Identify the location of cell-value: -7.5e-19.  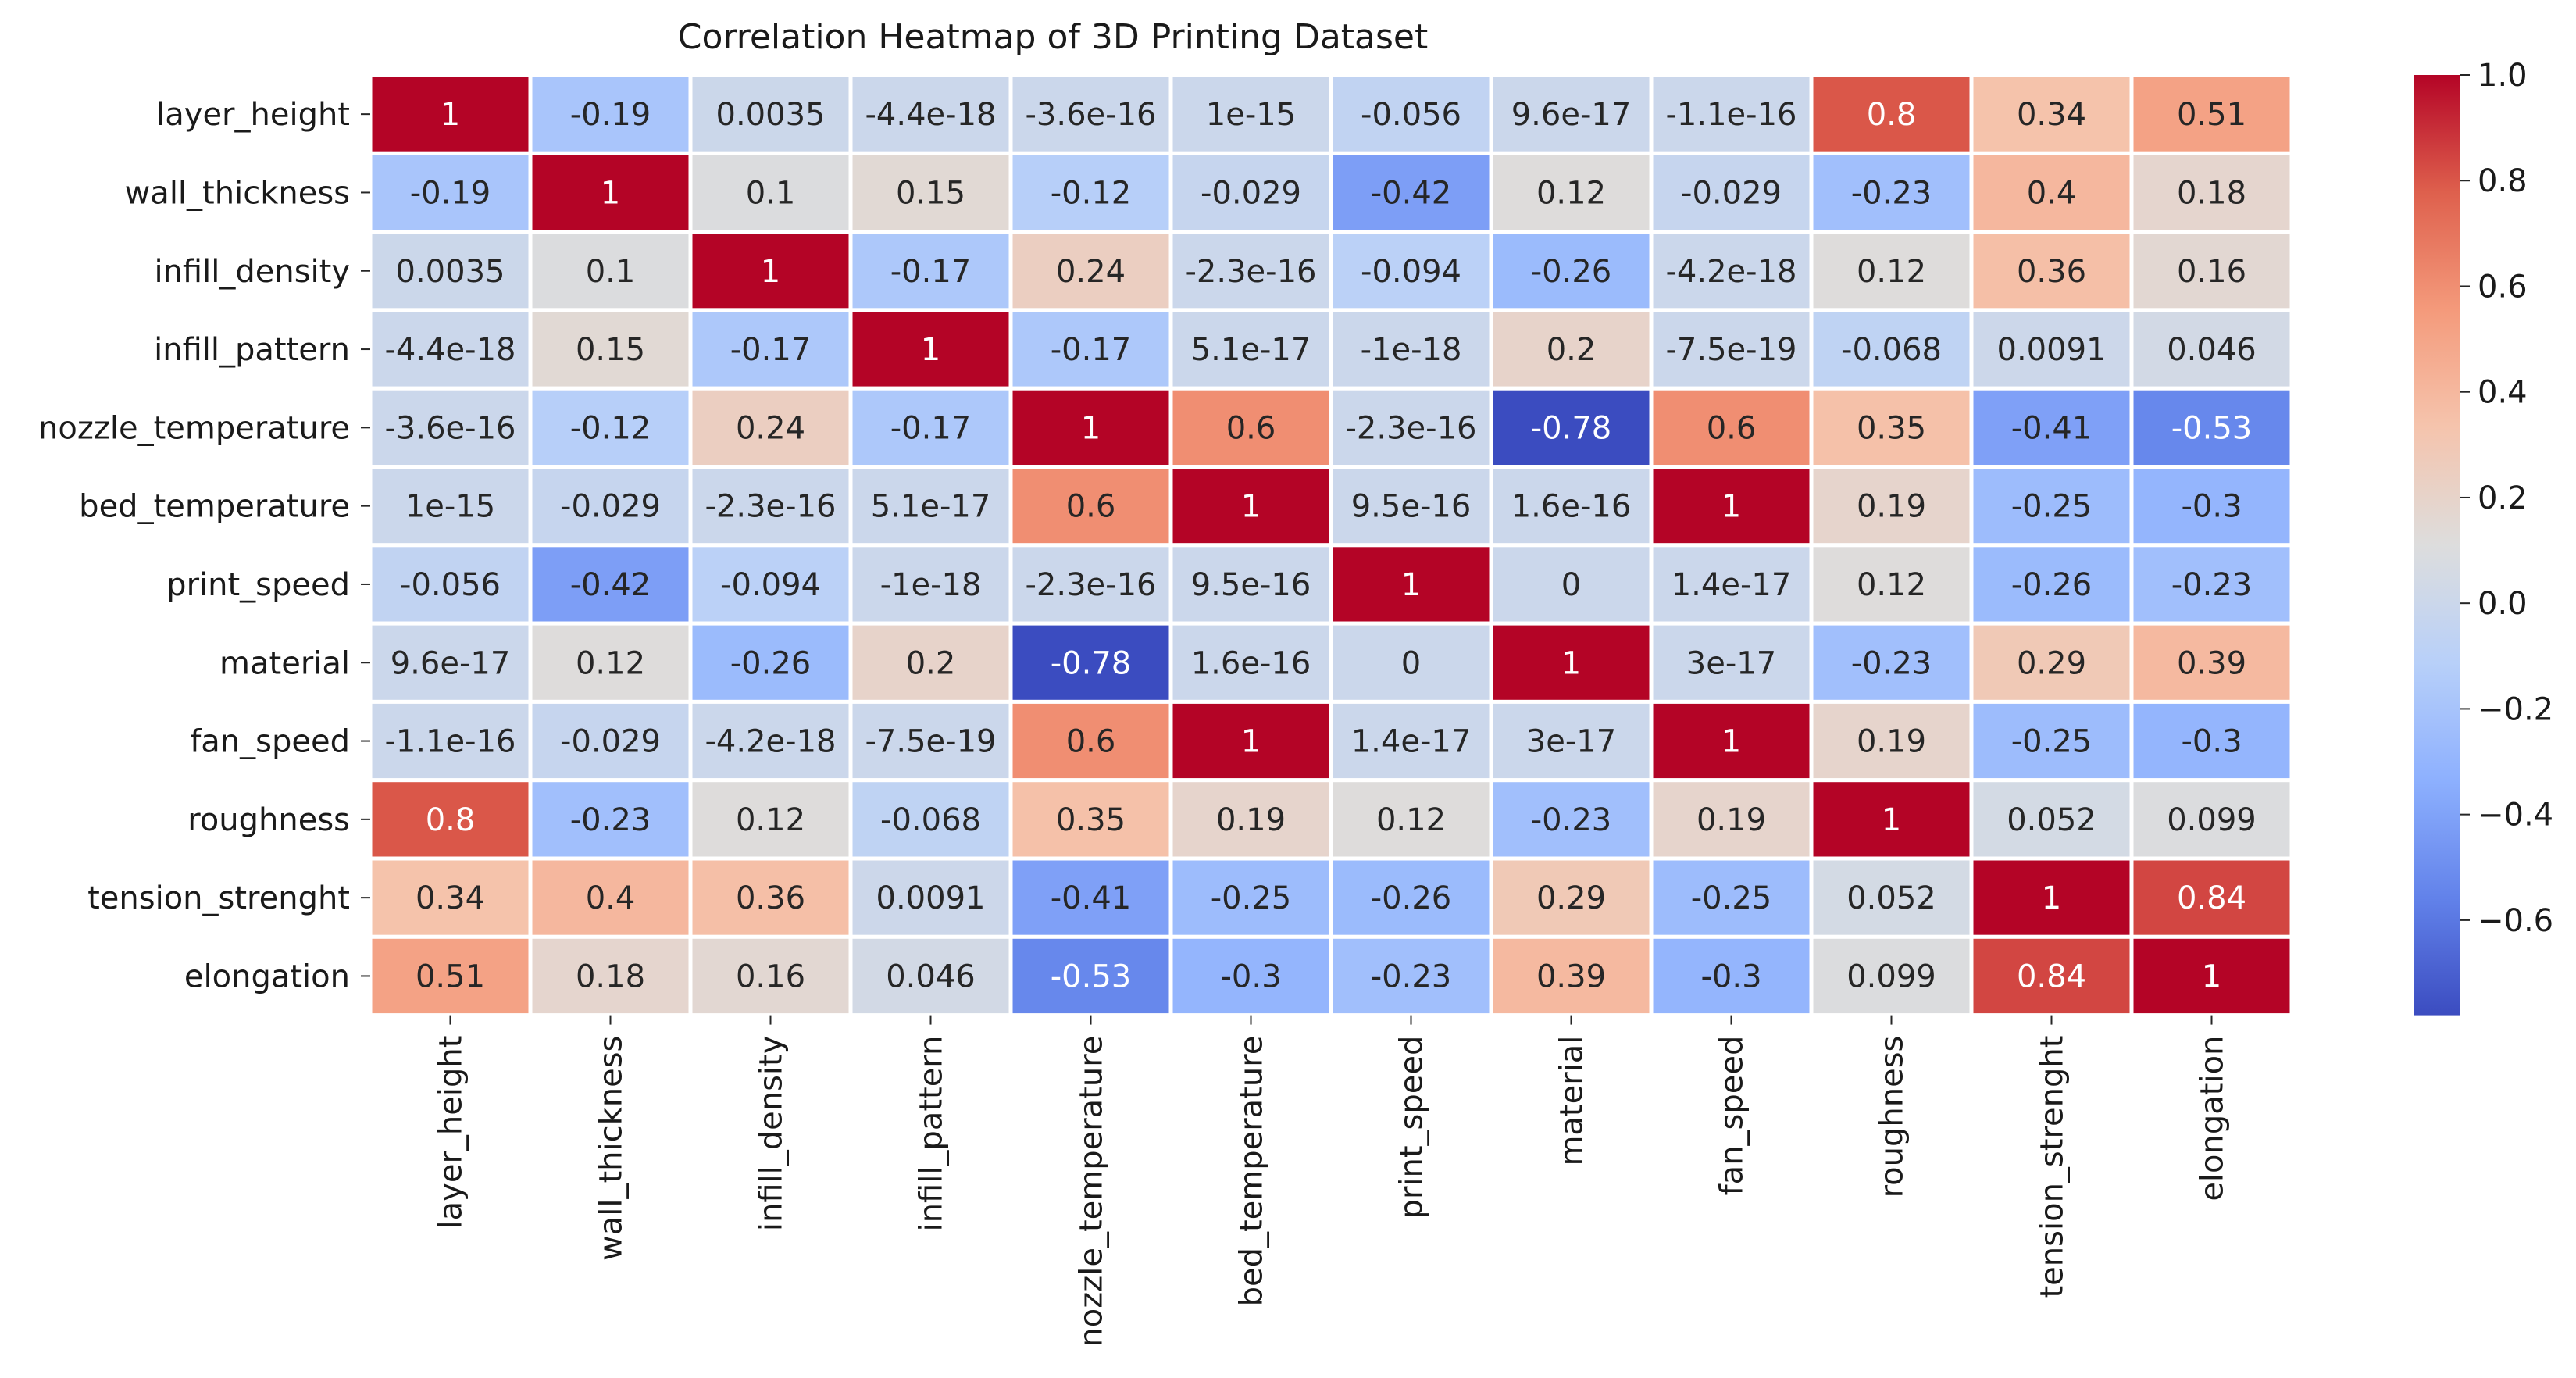
(1731, 350).